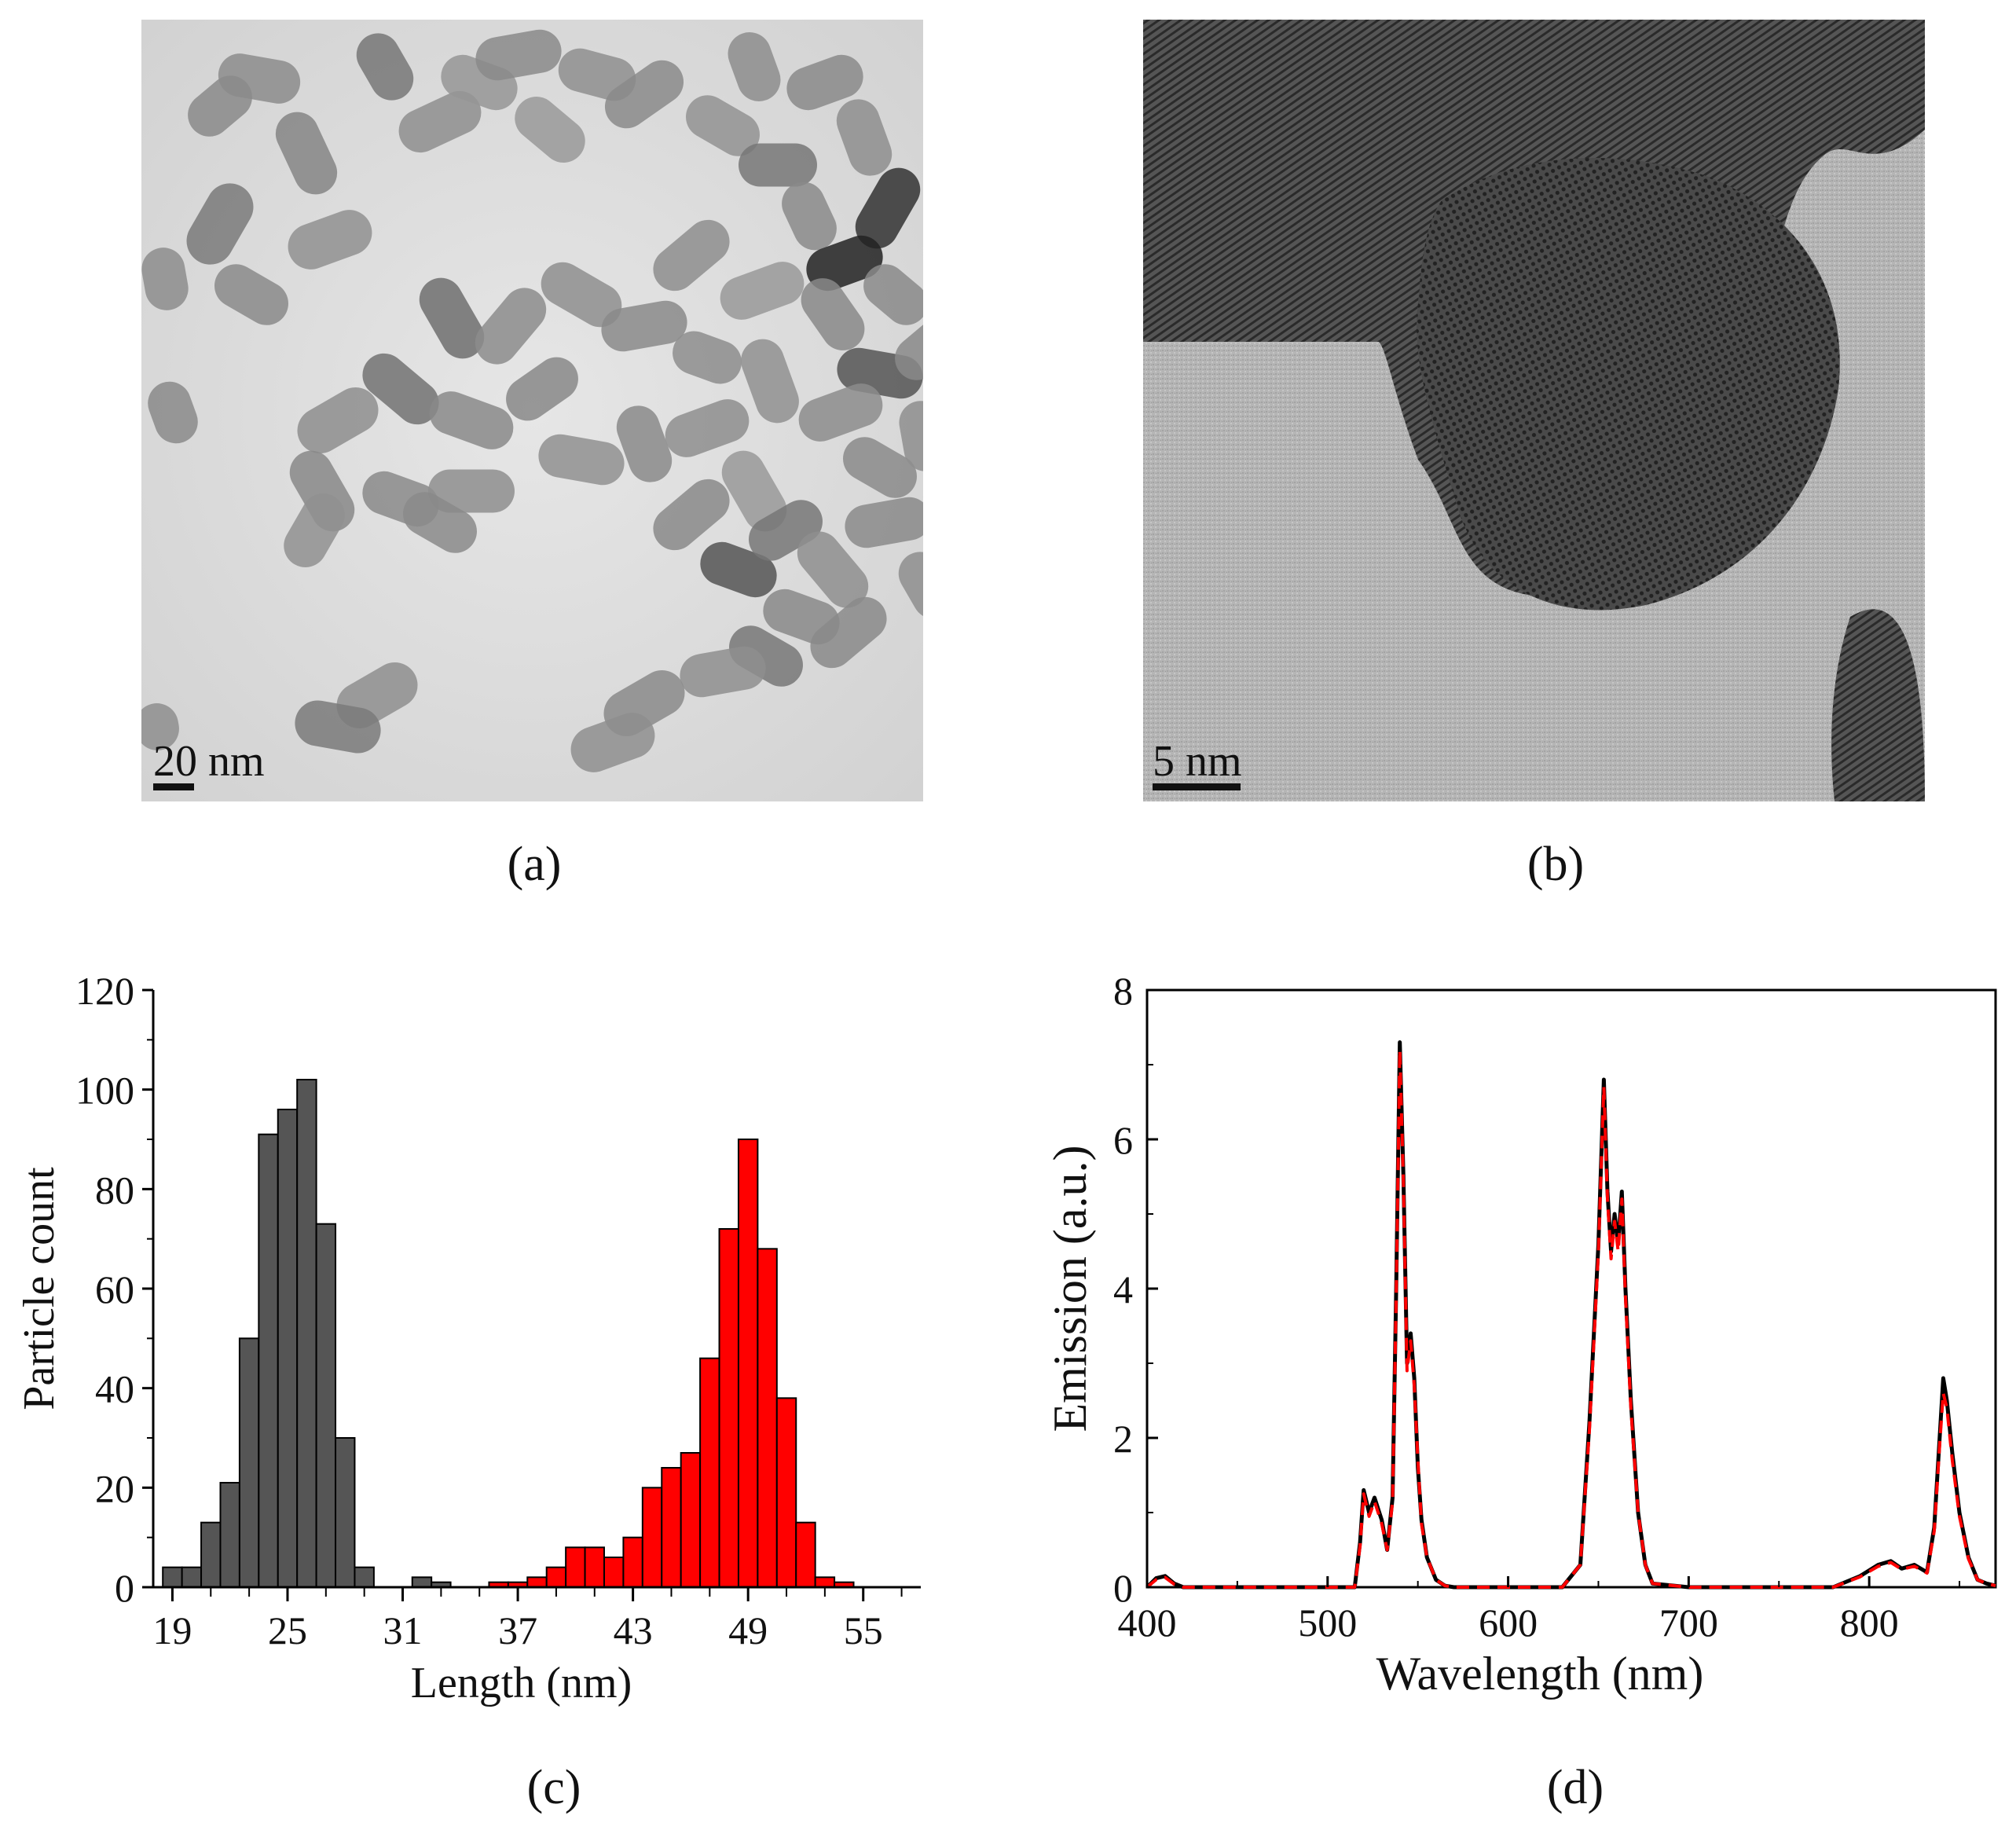  Describe the element at coordinates (173, 786) in the screenshot. I see `scale-bar-a` at that location.